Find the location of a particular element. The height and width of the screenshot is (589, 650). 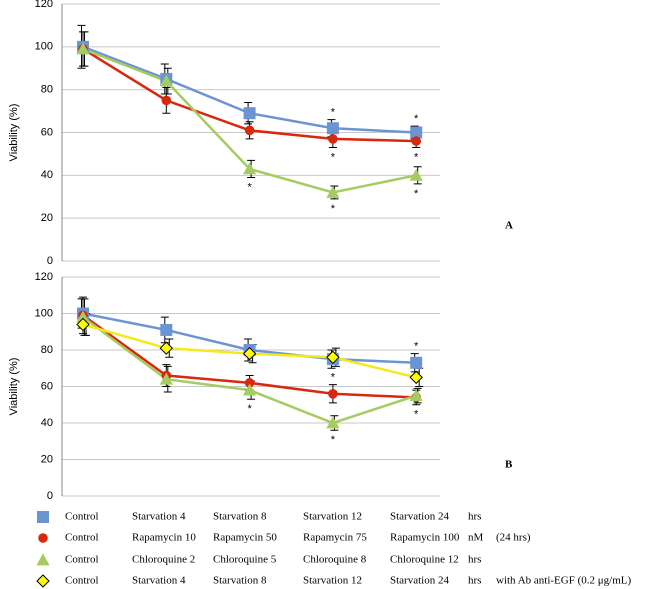

legend-label: Chloroquine 8 is located at coordinates (335, 560).